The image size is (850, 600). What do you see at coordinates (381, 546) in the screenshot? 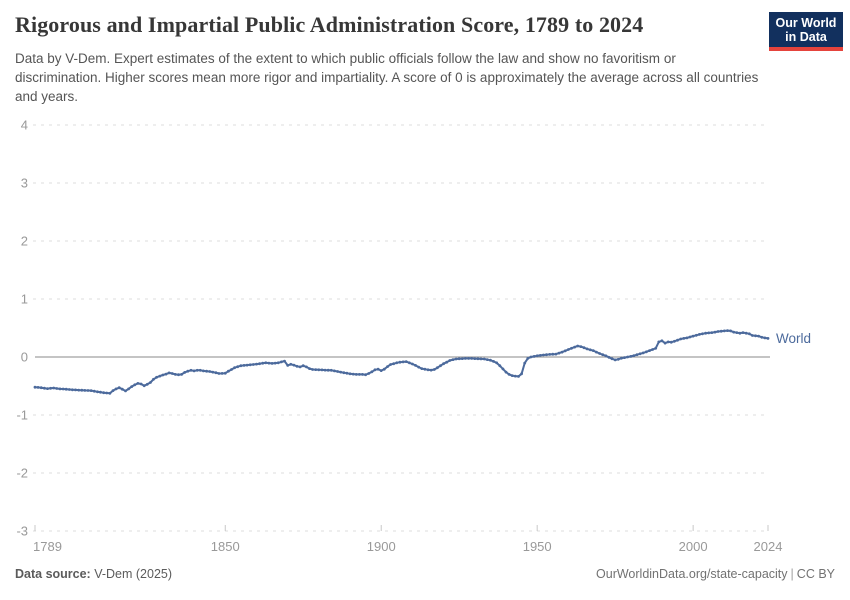
I see `x-tick-label: 1900` at bounding box center [381, 546].